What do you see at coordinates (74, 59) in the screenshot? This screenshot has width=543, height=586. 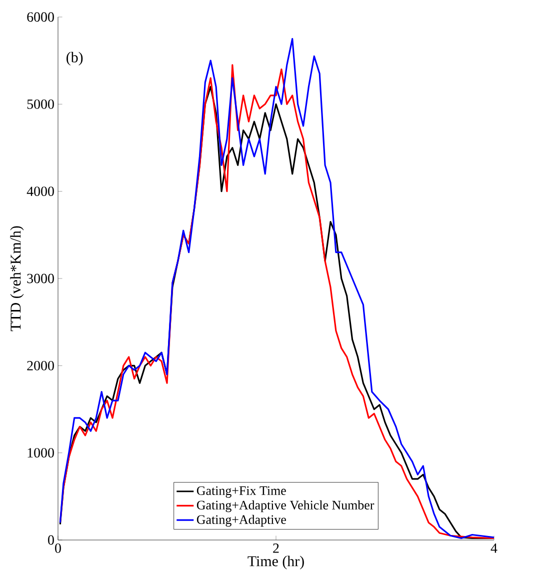 I see `annotation: (b)` at bounding box center [74, 59].